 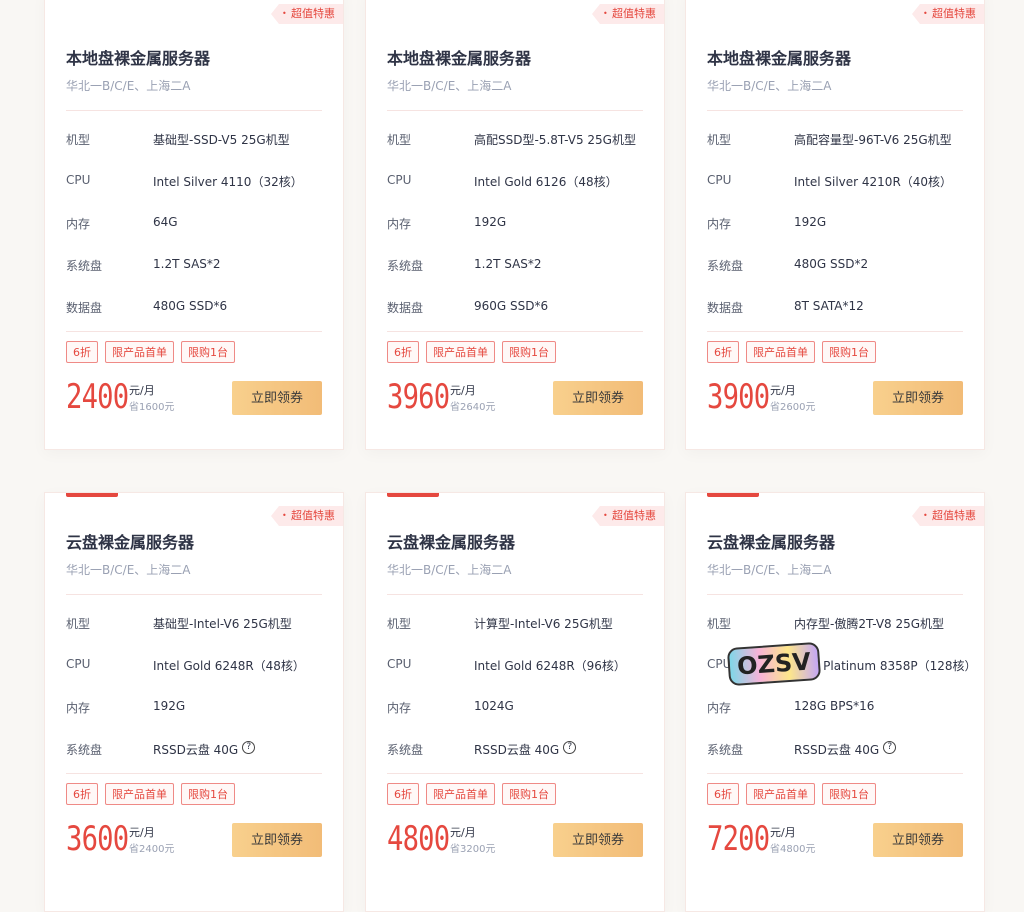 I want to click on price-value: 3900, so click(x=738, y=397).